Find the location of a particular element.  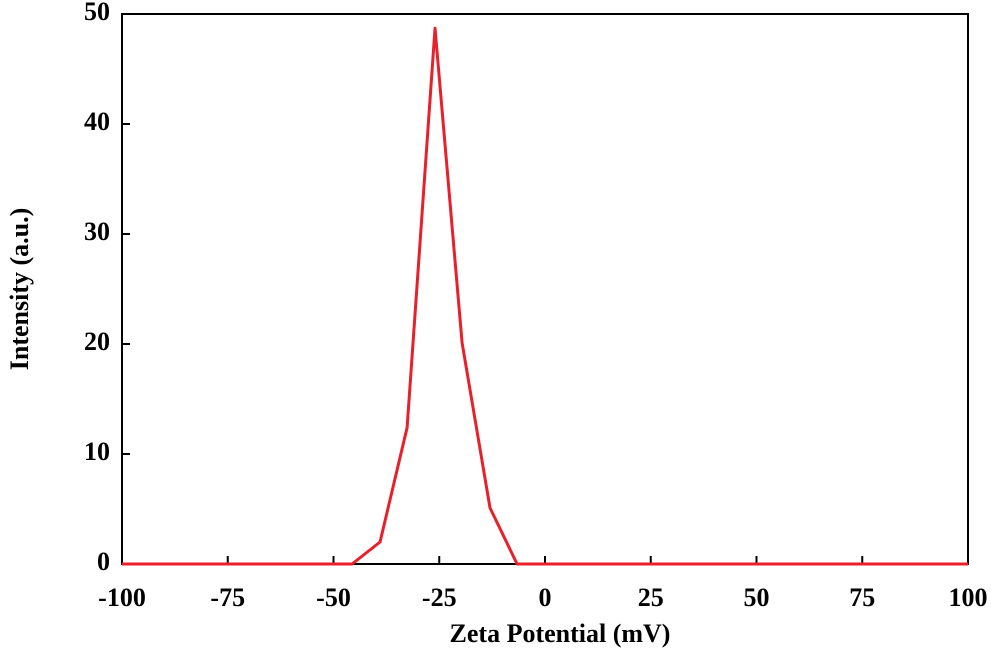

x-tick-label: 75 is located at coordinates (862, 597).